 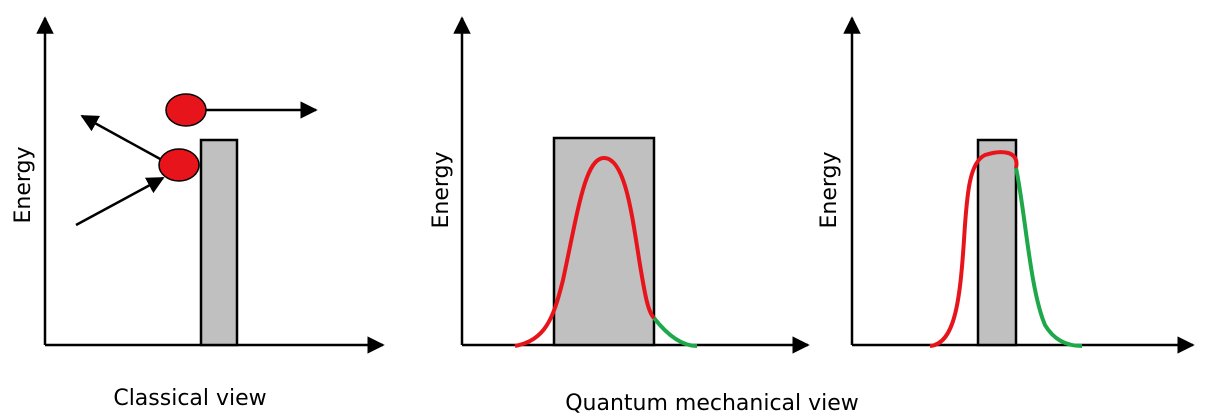 What do you see at coordinates (189, 398) in the screenshot?
I see `caption: Classical view` at bounding box center [189, 398].